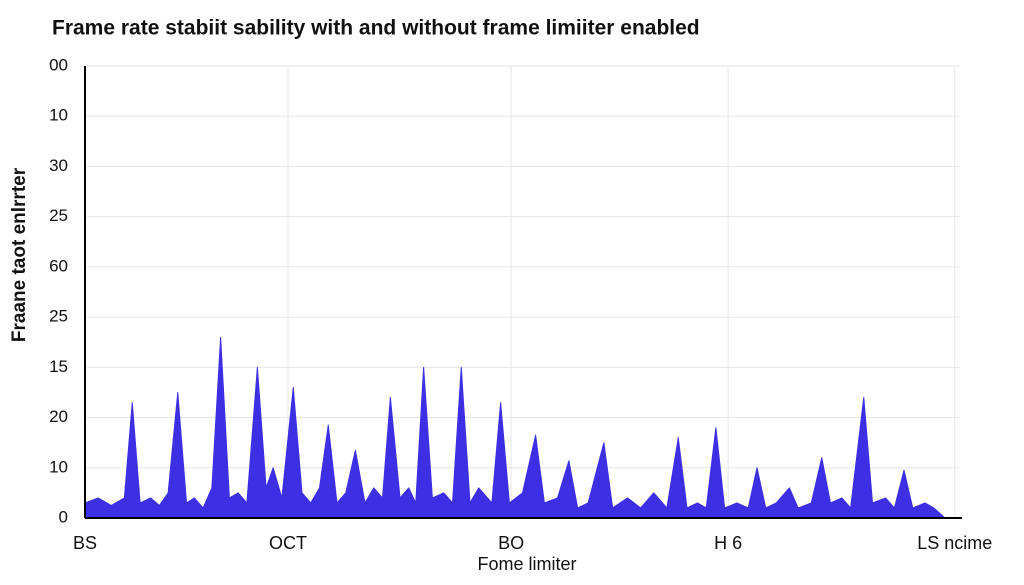  What do you see at coordinates (58, 165) in the screenshot?
I see `y-tick-label: 30` at bounding box center [58, 165].